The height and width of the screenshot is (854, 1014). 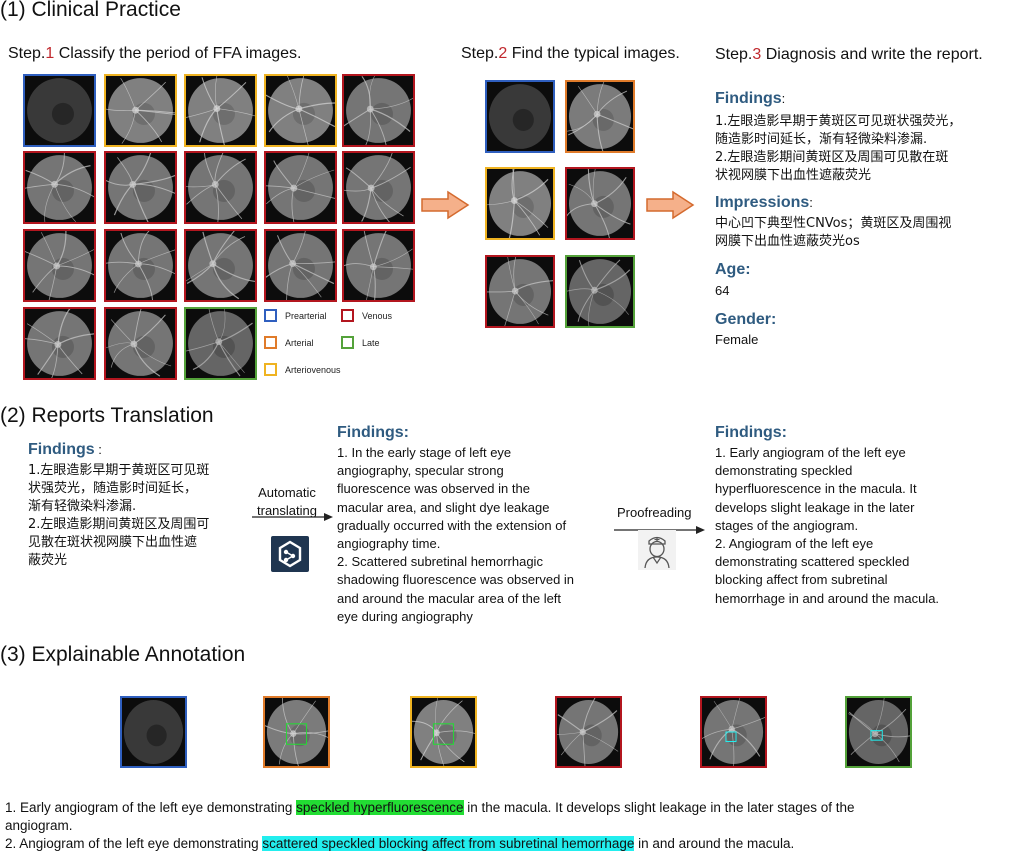 I want to click on doctor-icon, so click(x=657, y=552).